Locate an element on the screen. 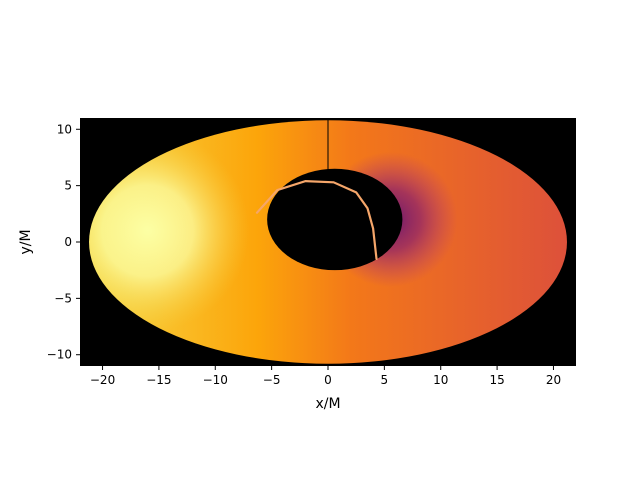  x-tick-label: 0 is located at coordinates (328, 380).